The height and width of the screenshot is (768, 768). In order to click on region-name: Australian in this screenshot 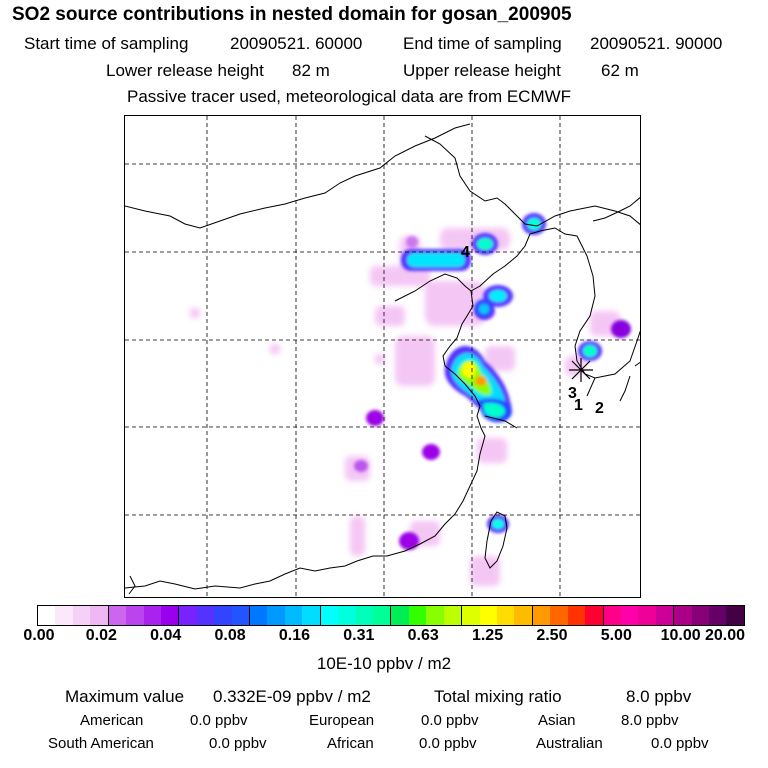, I will do `click(569, 743)`.